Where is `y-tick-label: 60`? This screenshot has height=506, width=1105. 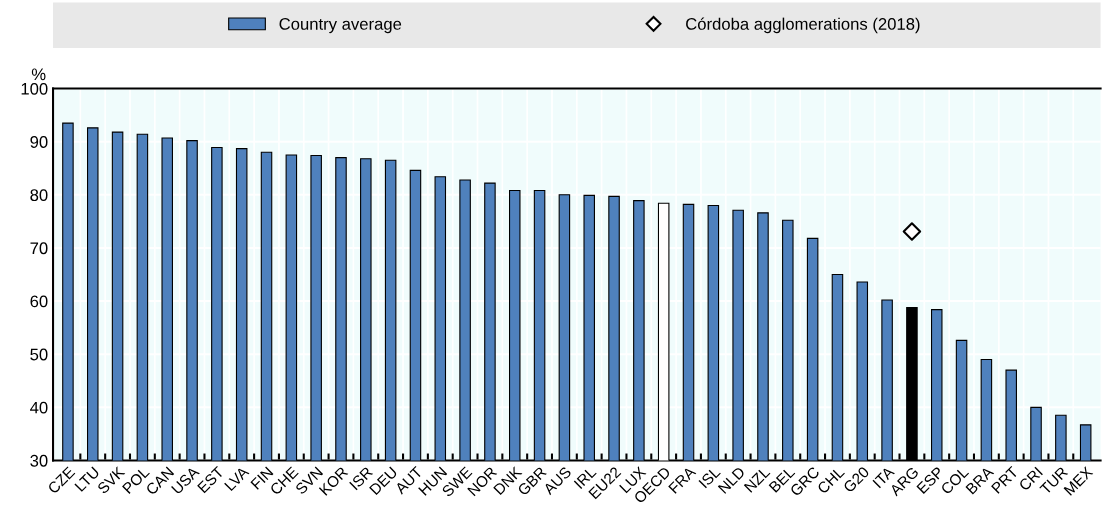
y-tick-label: 60 is located at coordinates (39, 301).